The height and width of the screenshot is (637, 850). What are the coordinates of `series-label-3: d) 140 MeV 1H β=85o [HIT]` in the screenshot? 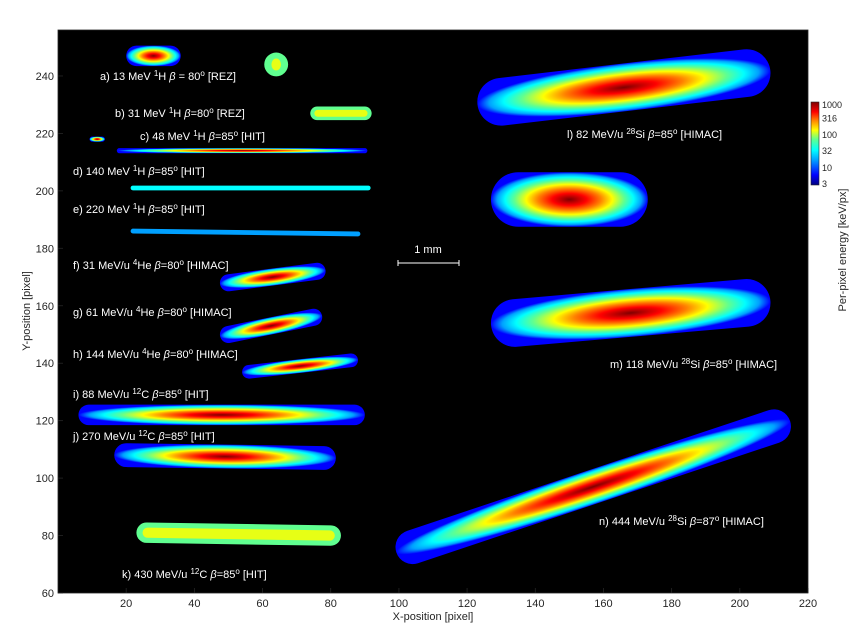 It's located at (139, 171).